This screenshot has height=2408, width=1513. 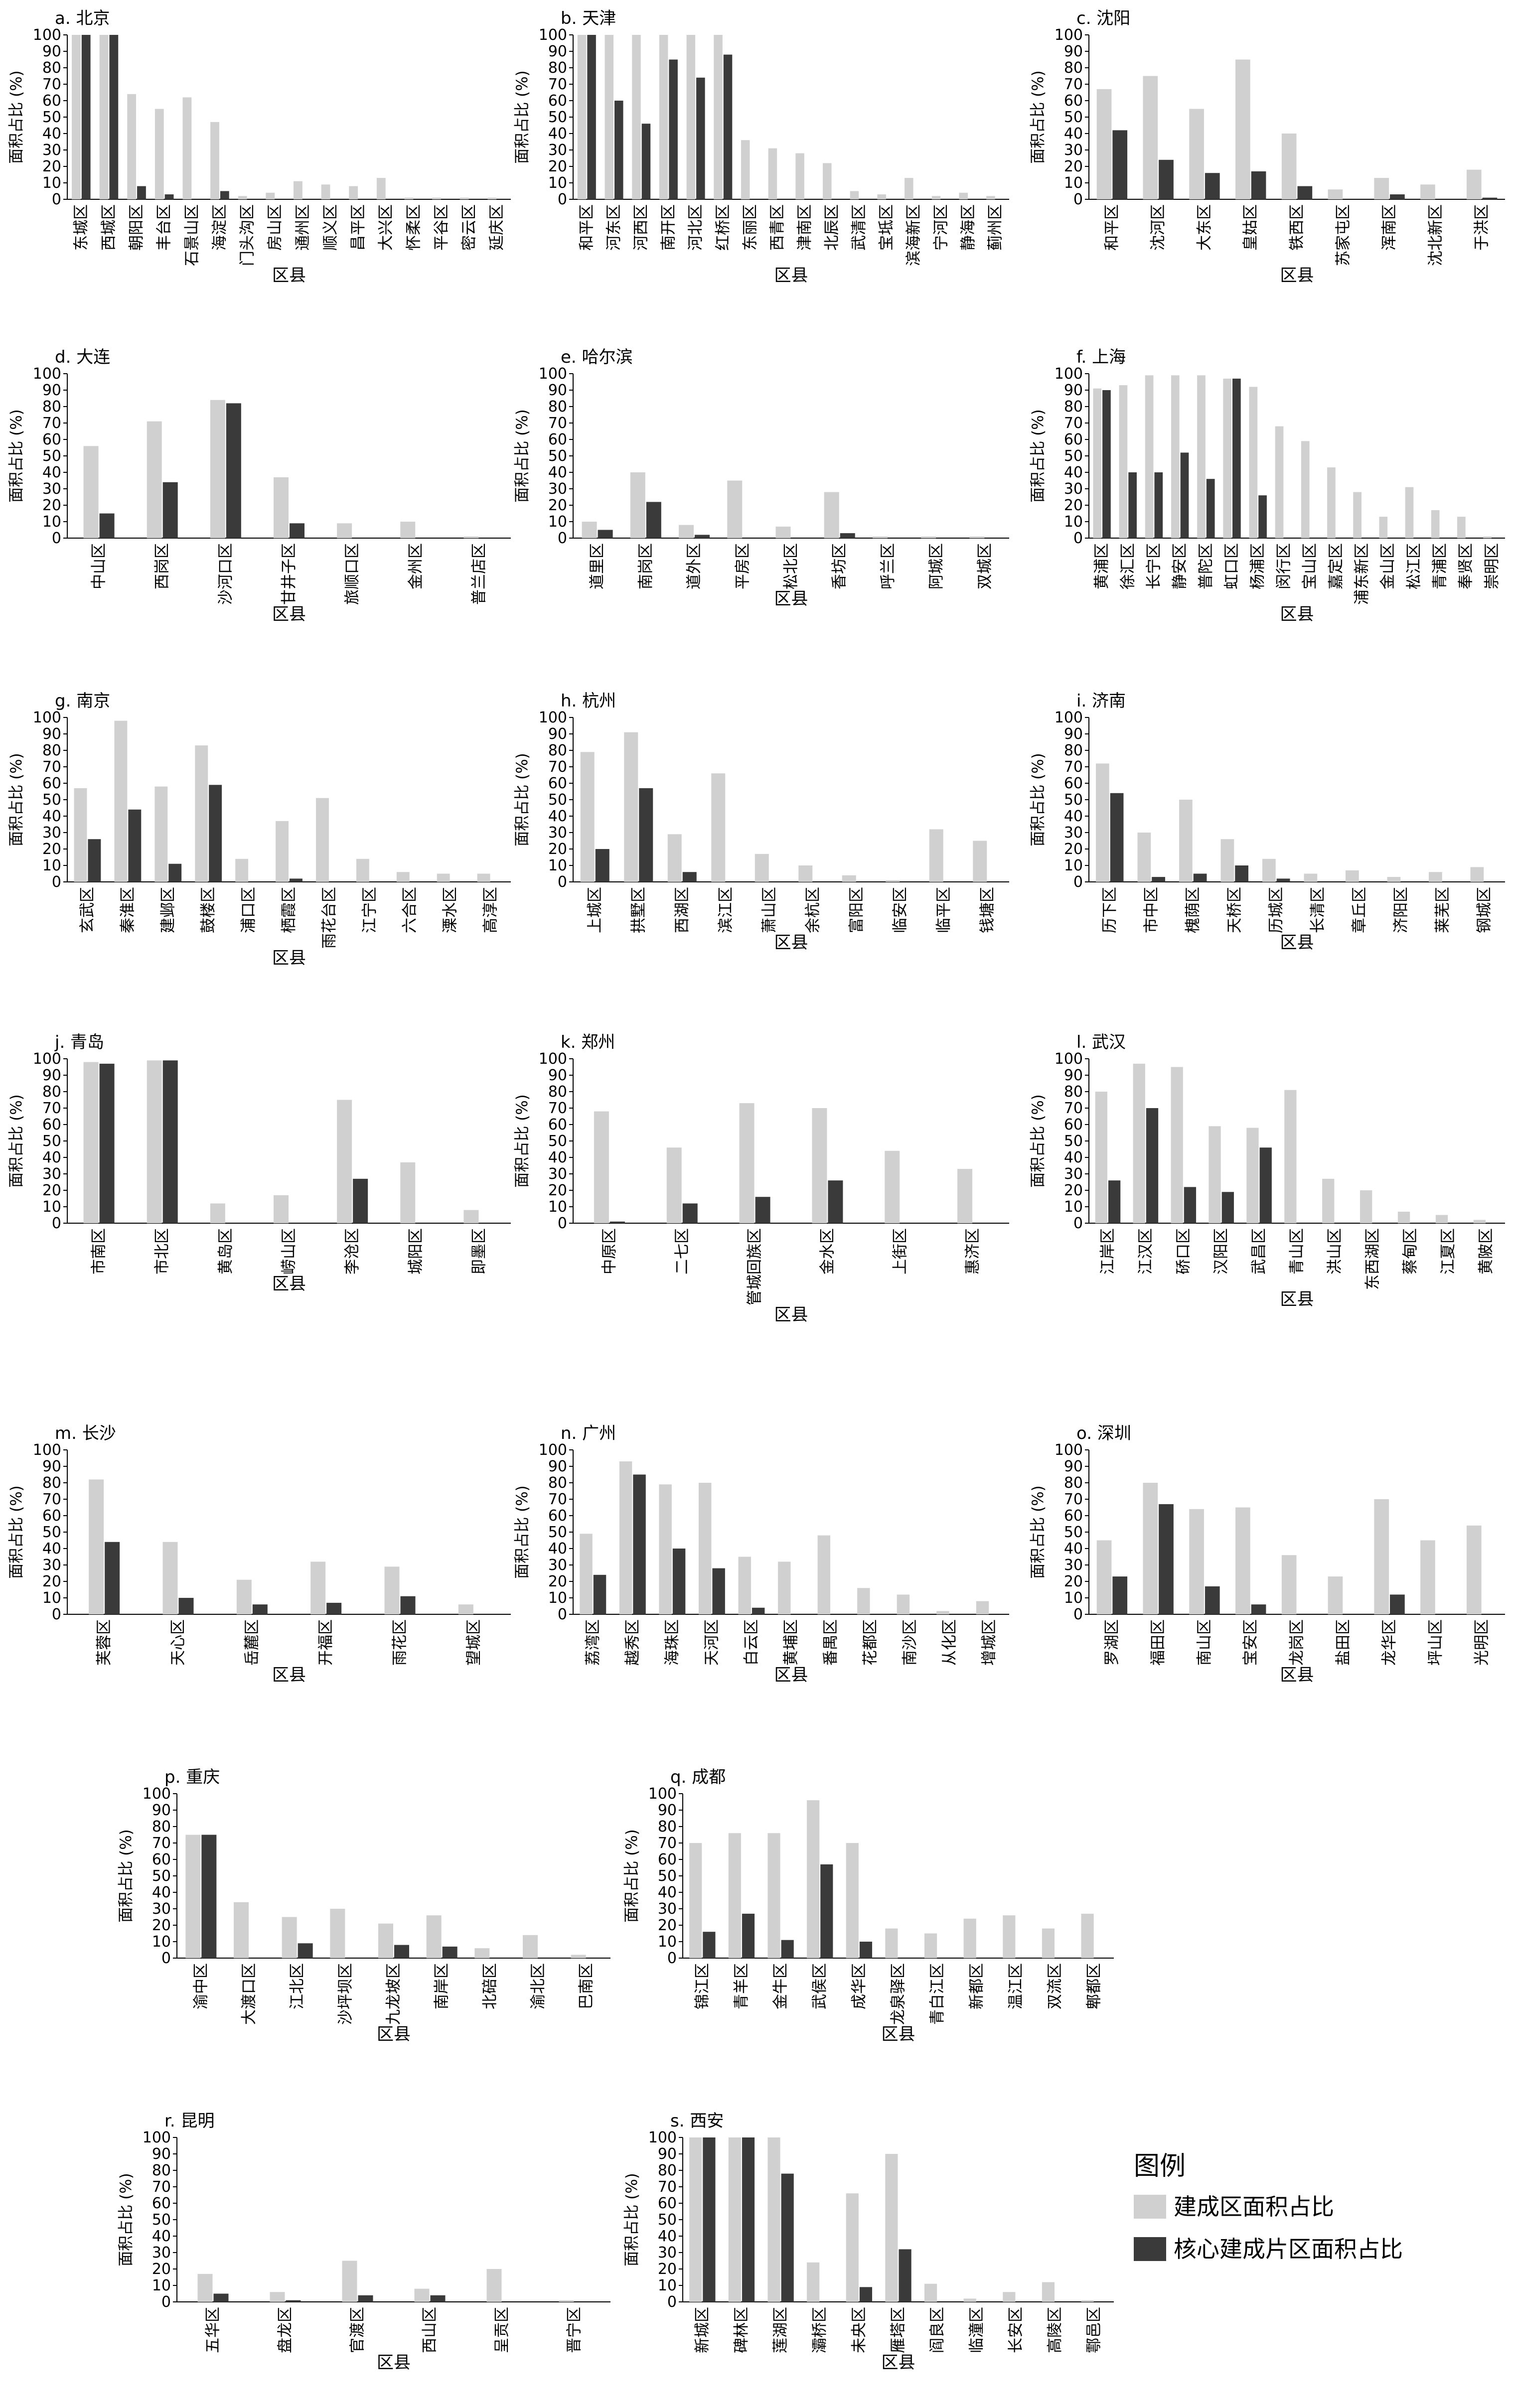 What do you see at coordinates (1055, 2330) in the screenshot?
I see `category-label: 高陵区` at bounding box center [1055, 2330].